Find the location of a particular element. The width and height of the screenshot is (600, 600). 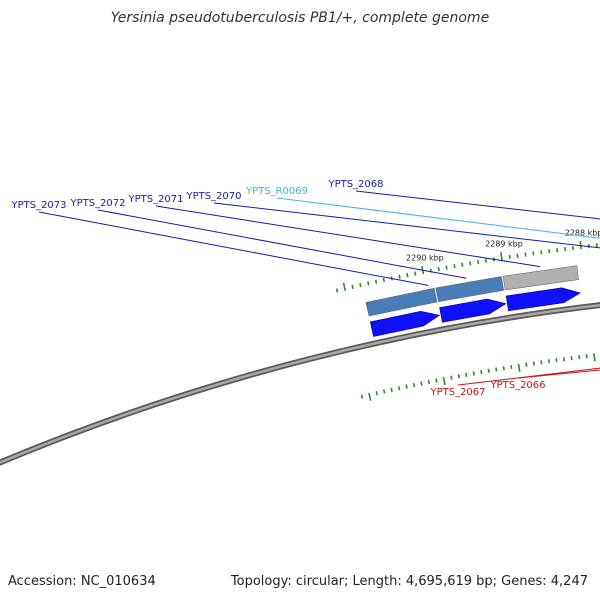

cds-track is located at coordinates (475, 312).